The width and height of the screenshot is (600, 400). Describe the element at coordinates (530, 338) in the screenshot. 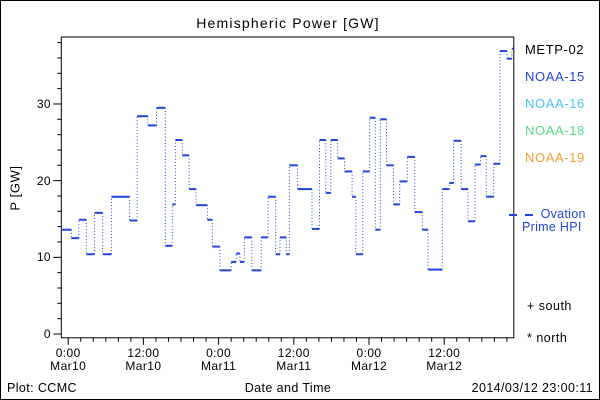

I see `asterisk-marker-icon: *` at that location.